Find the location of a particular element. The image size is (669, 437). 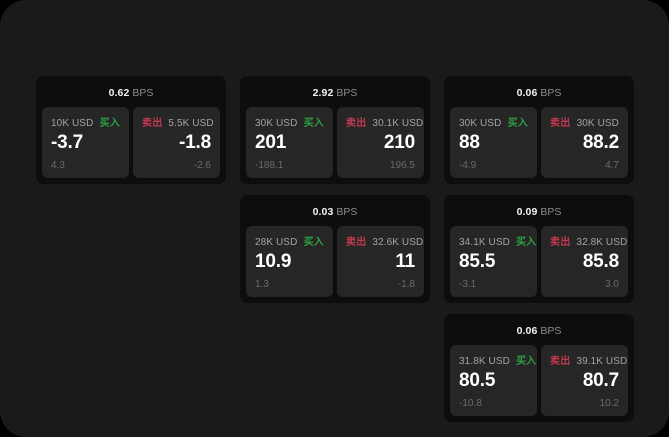

sell-panel: 卖出 30.1K USD 210 196.5 is located at coordinates (380, 142).